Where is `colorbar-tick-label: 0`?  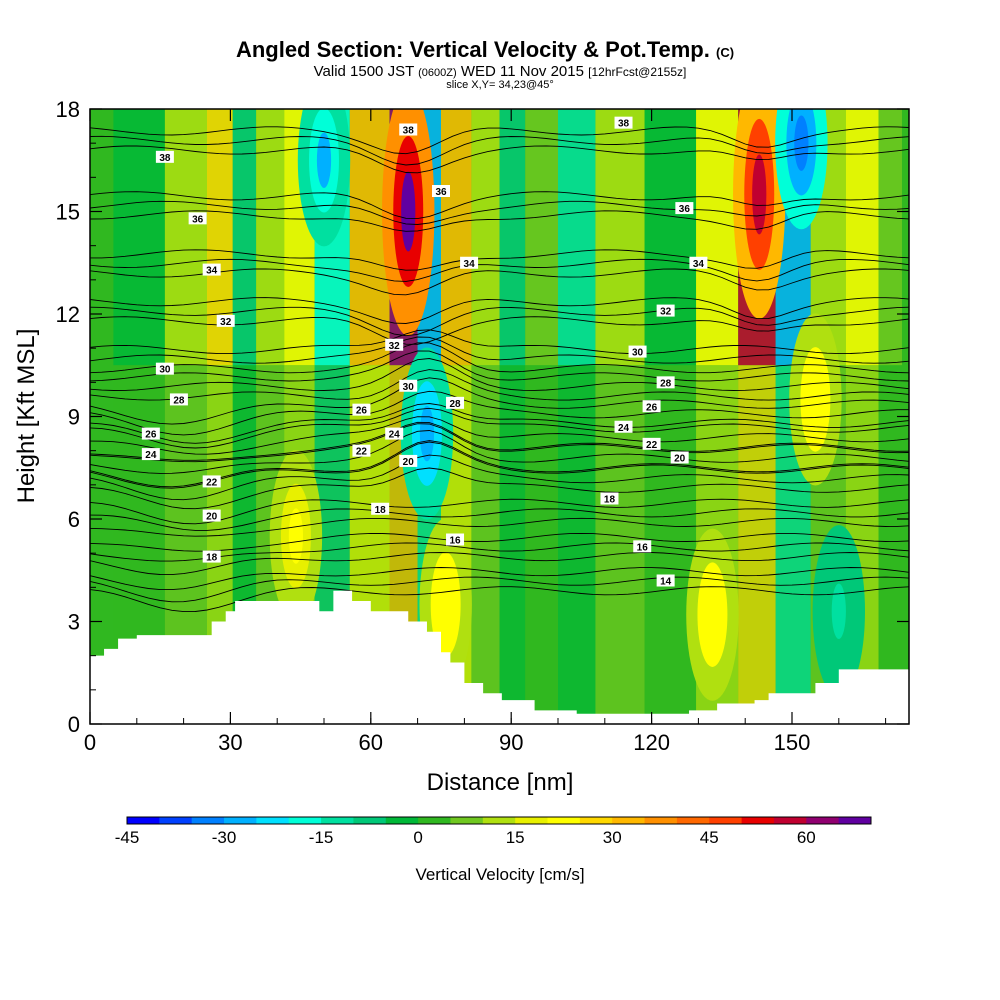 colorbar-tick-label: 0 is located at coordinates (417, 837).